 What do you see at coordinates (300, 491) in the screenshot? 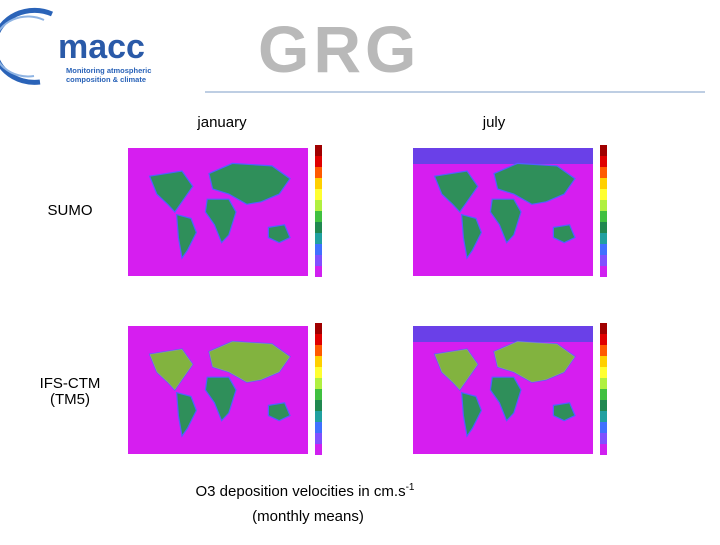
I see `caption-text: O3 deposition velocities in cm.s` at bounding box center [300, 491].